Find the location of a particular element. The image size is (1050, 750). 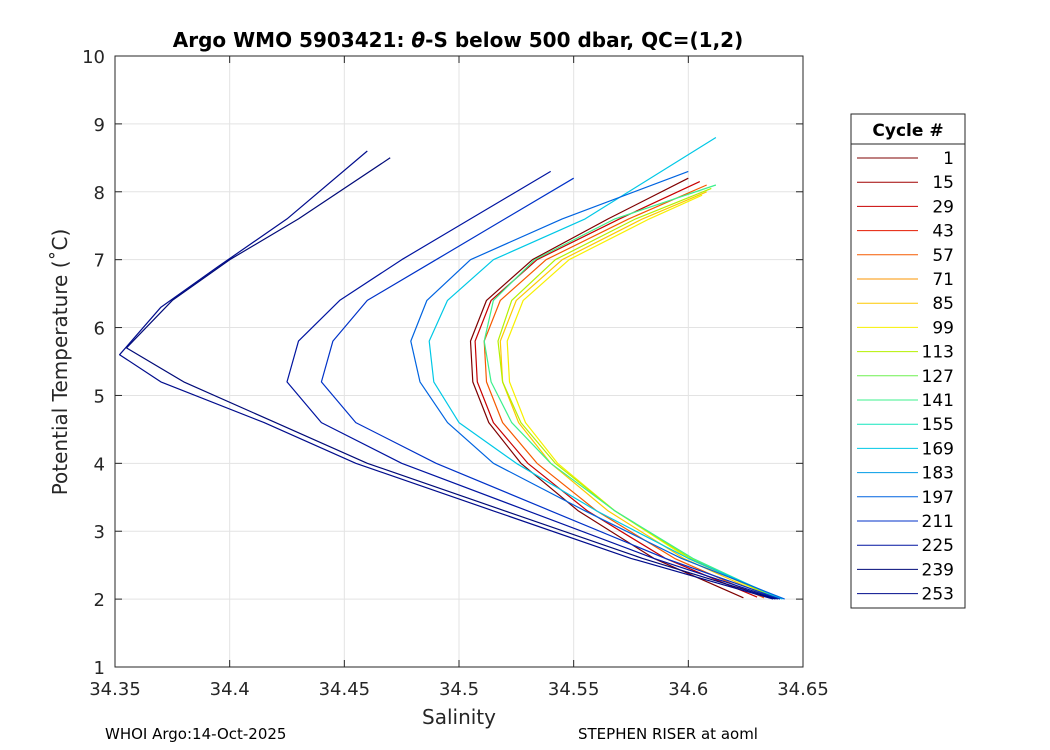

y-tick-label: 5 is located at coordinates (99, 396).